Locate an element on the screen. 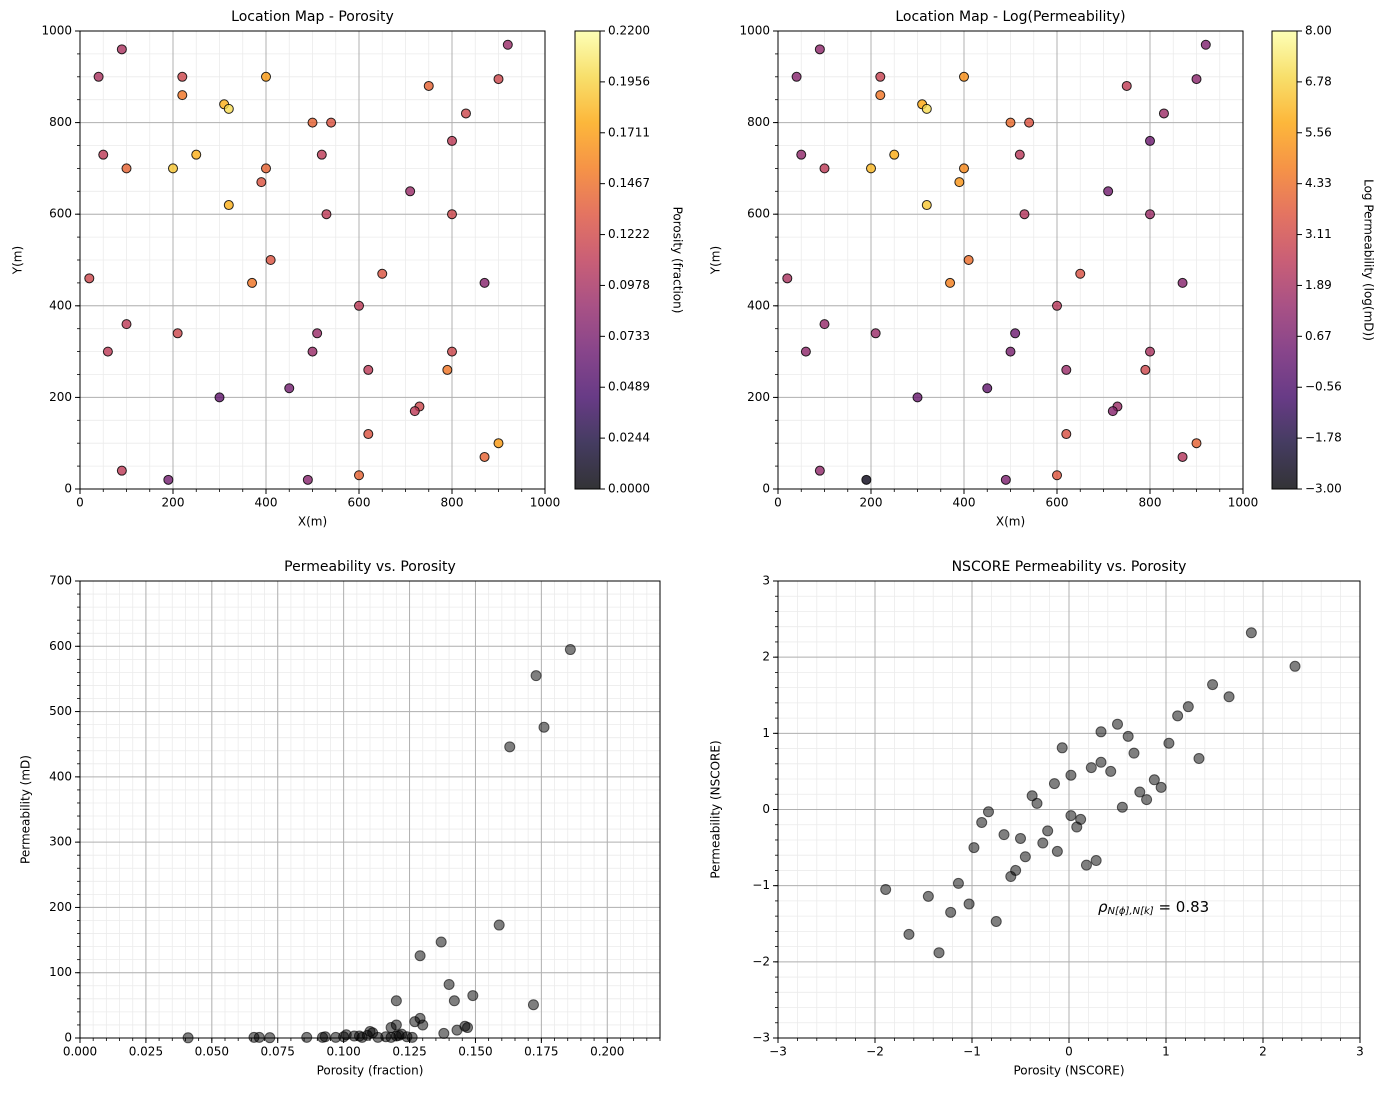 This screenshot has width=1385, height=1096. y-axis-label: Permeability (mD) is located at coordinates (26, 809).